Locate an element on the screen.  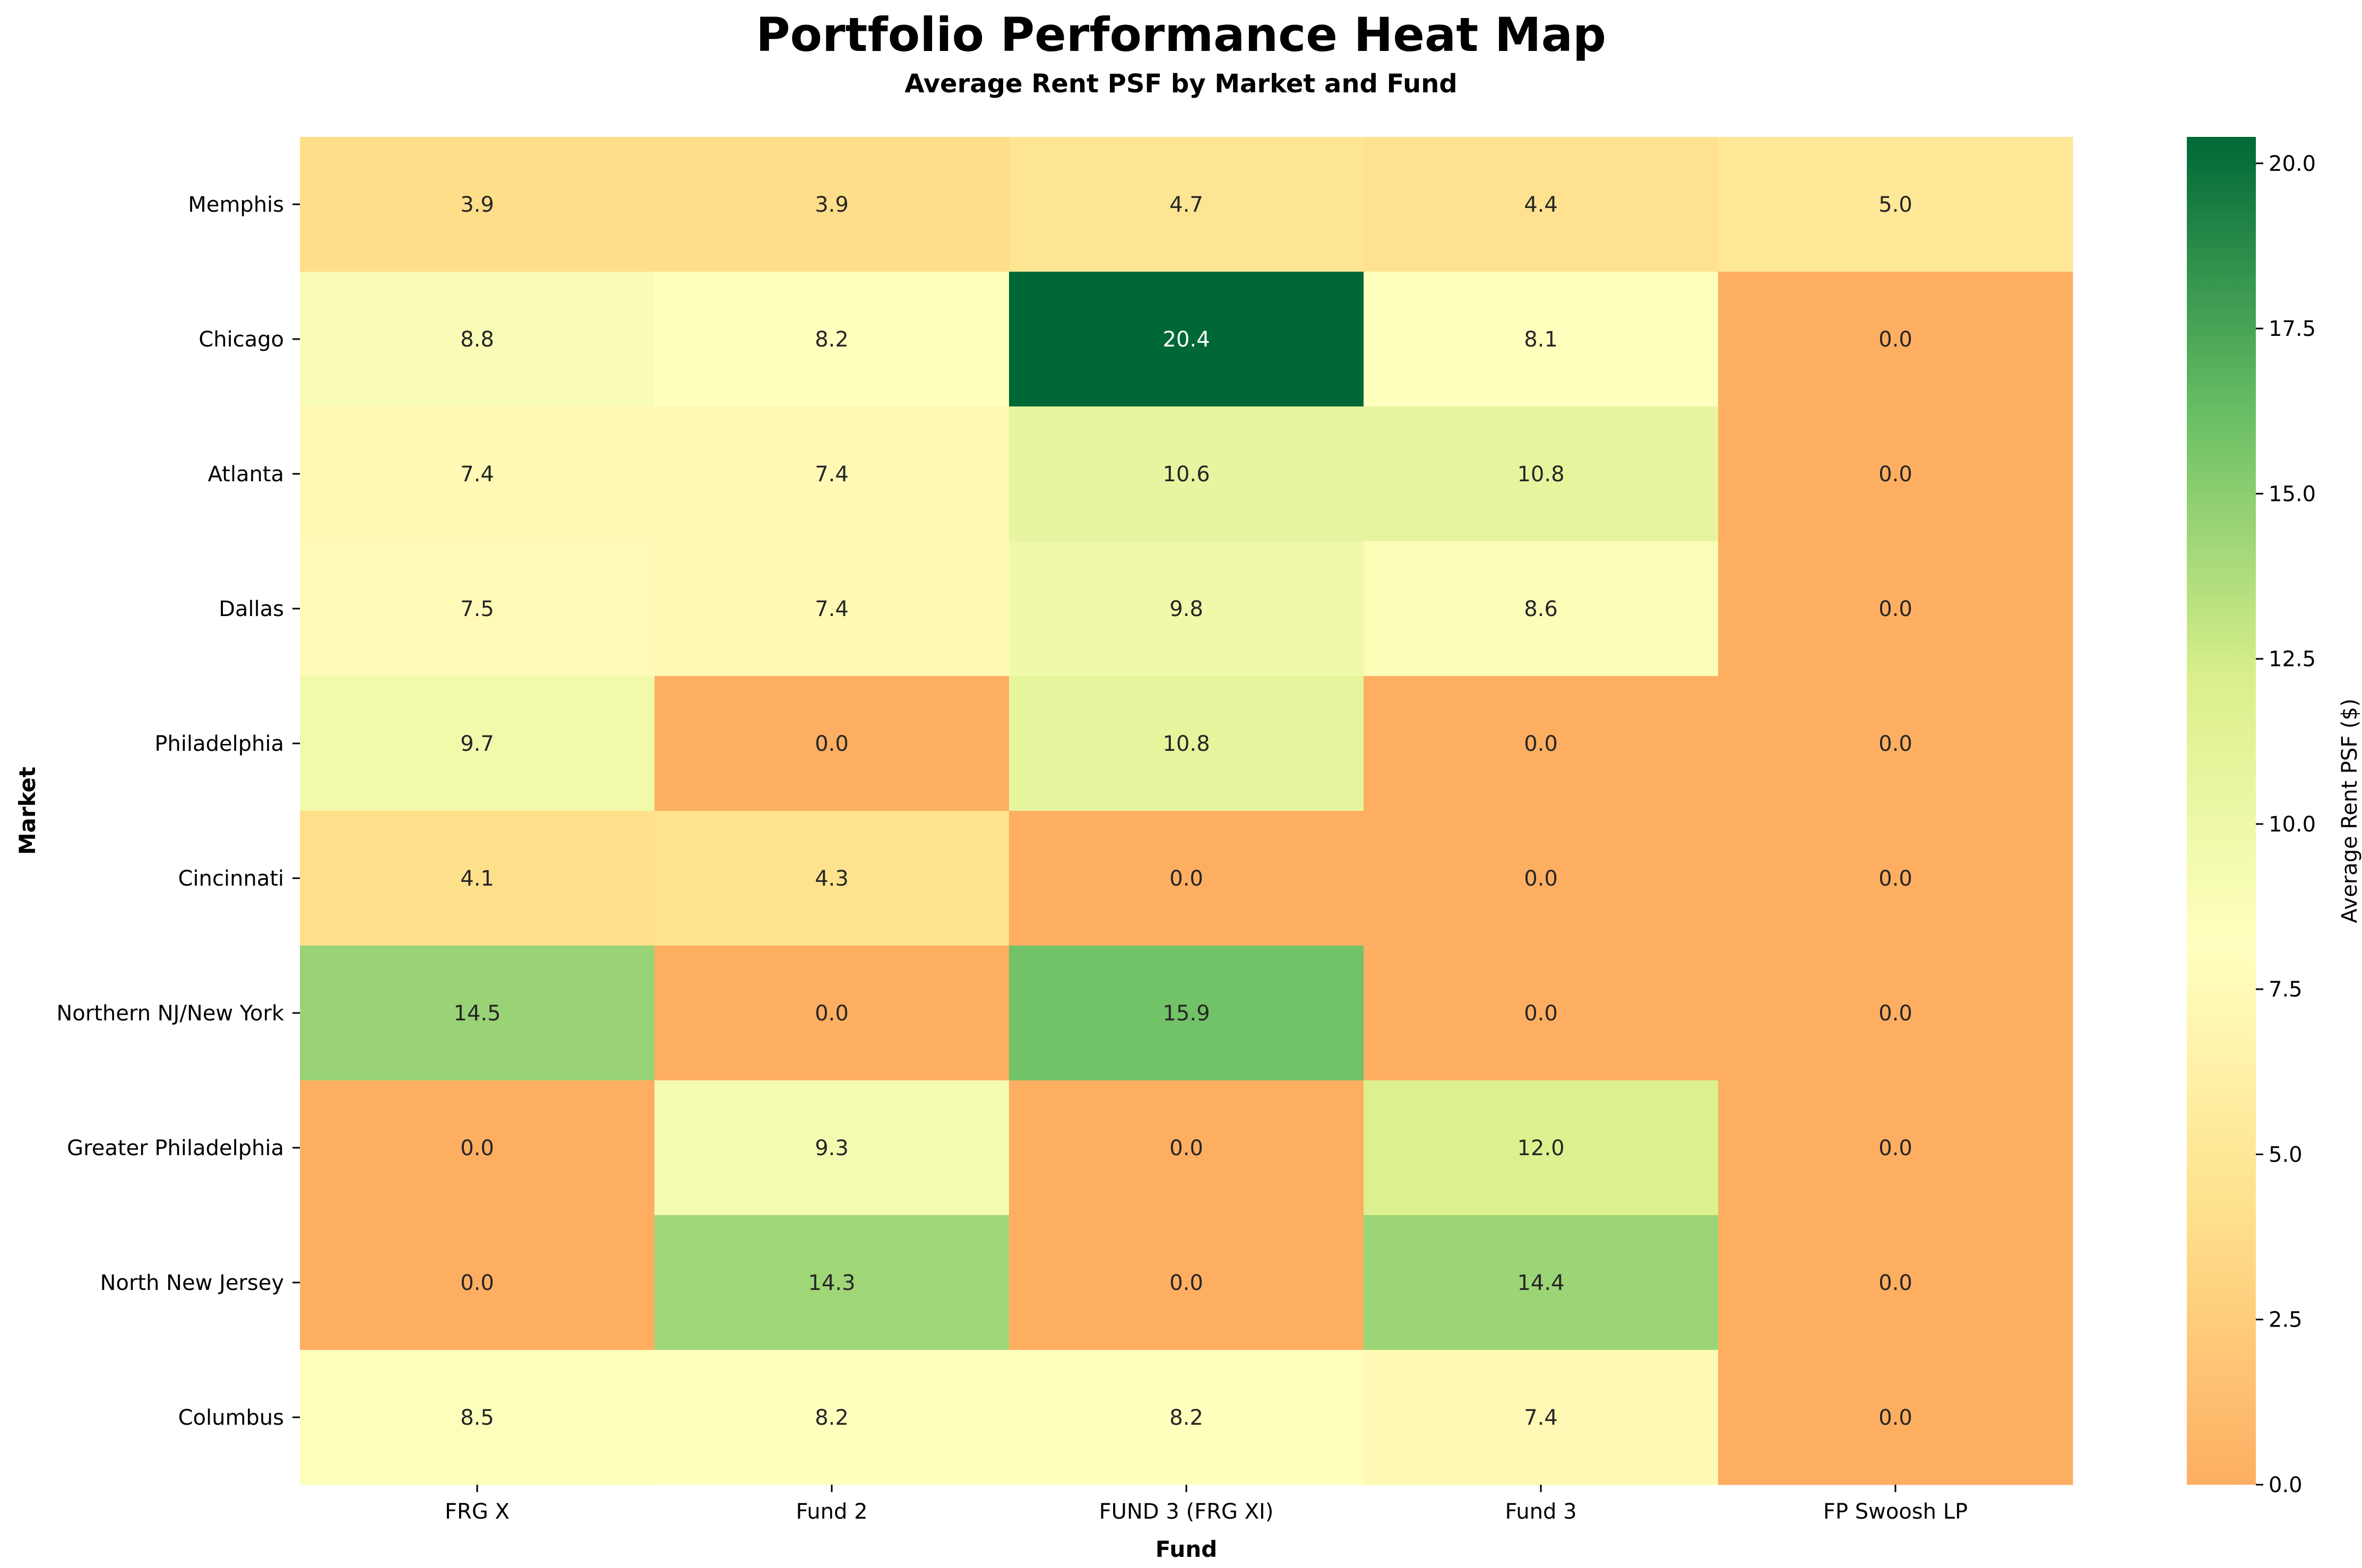
y-tick-label: Memphis is located at coordinates (236, 205).